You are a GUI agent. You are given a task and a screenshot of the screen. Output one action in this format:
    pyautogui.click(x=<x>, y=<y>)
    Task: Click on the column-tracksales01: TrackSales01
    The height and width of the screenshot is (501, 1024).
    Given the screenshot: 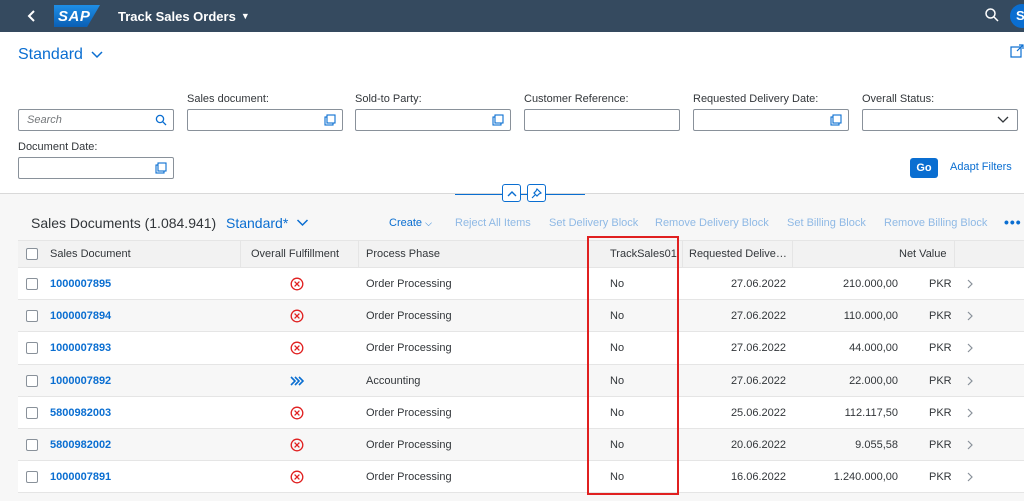 What is the action you would take?
    pyautogui.click(x=643, y=254)
    